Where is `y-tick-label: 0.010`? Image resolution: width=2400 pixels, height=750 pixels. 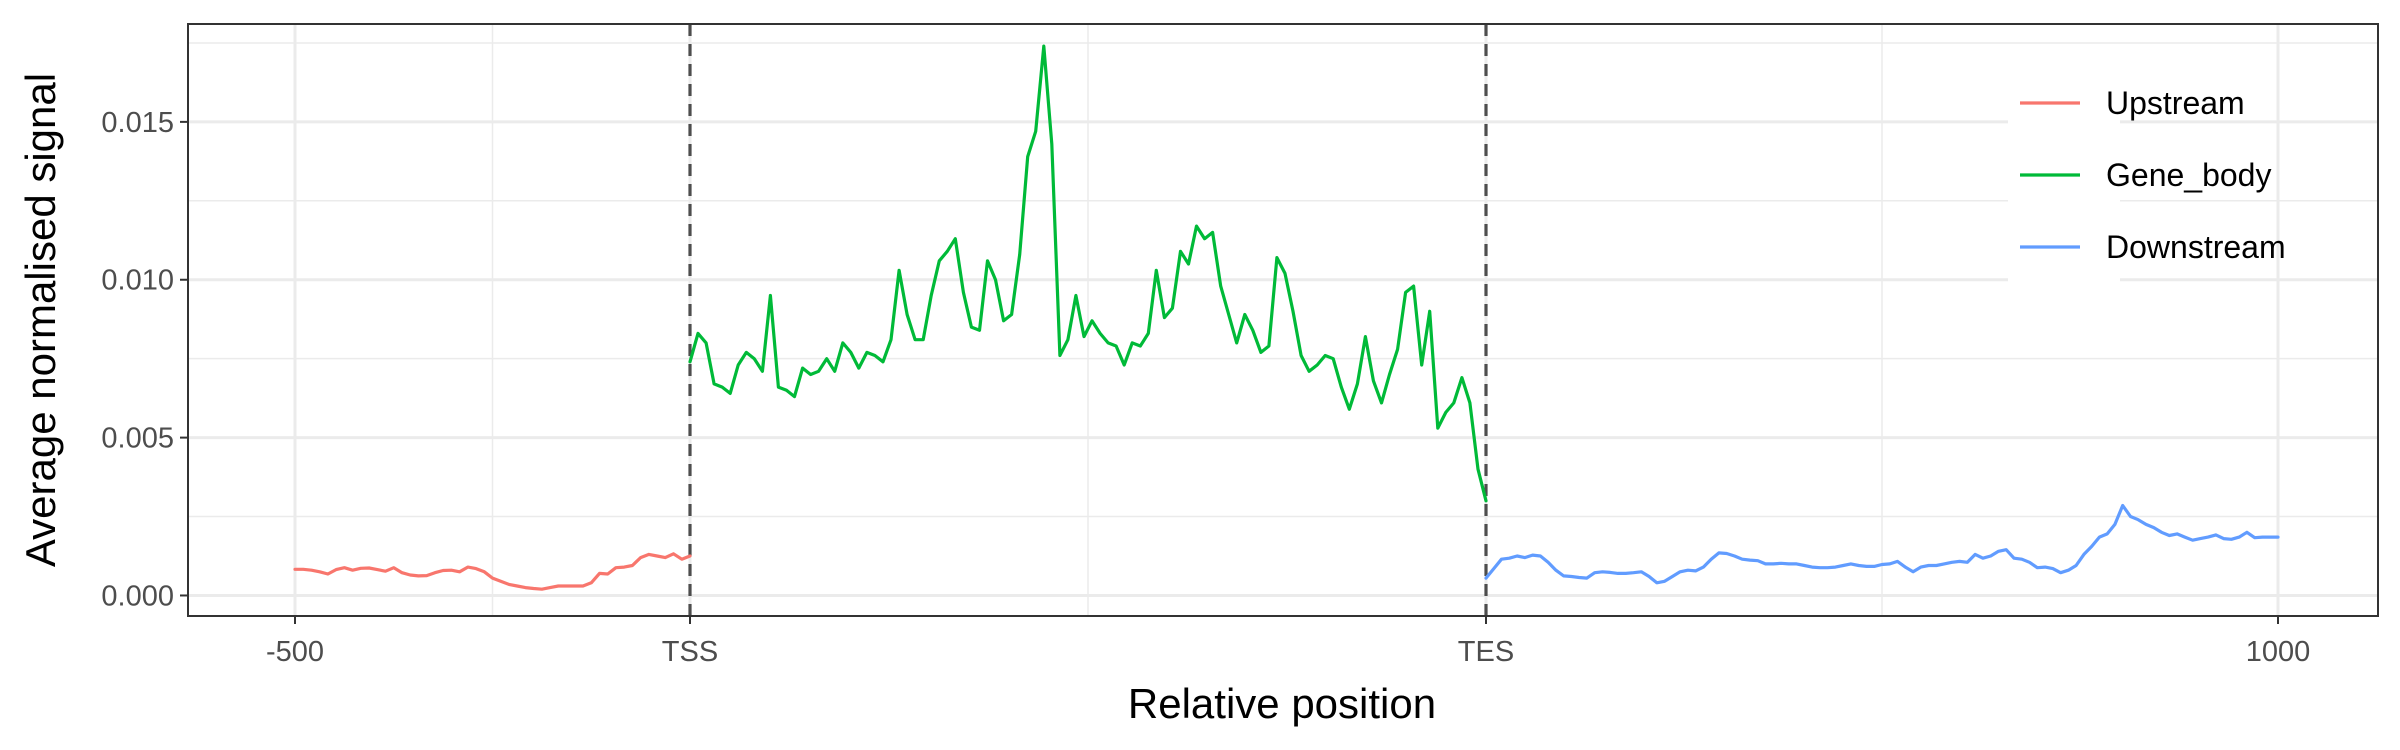 y-tick-label: 0.010 is located at coordinates (137, 281).